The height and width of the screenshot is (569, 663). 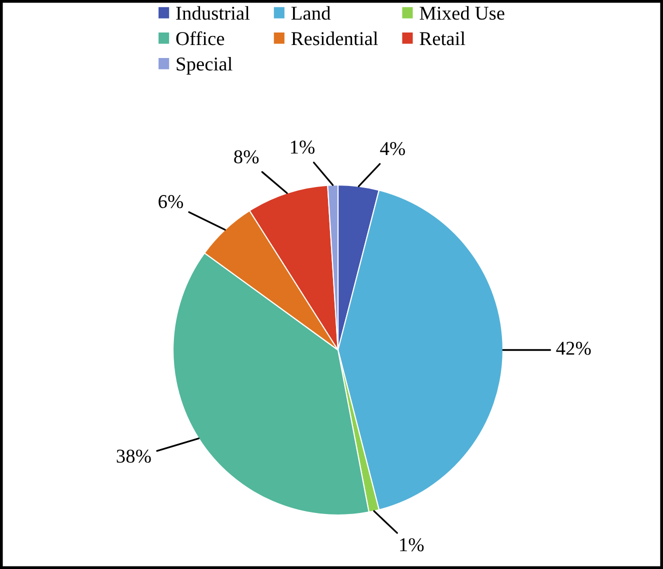 What do you see at coordinates (200, 38) in the screenshot?
I see `legend-label: Office` at bounding box center [200, 38].